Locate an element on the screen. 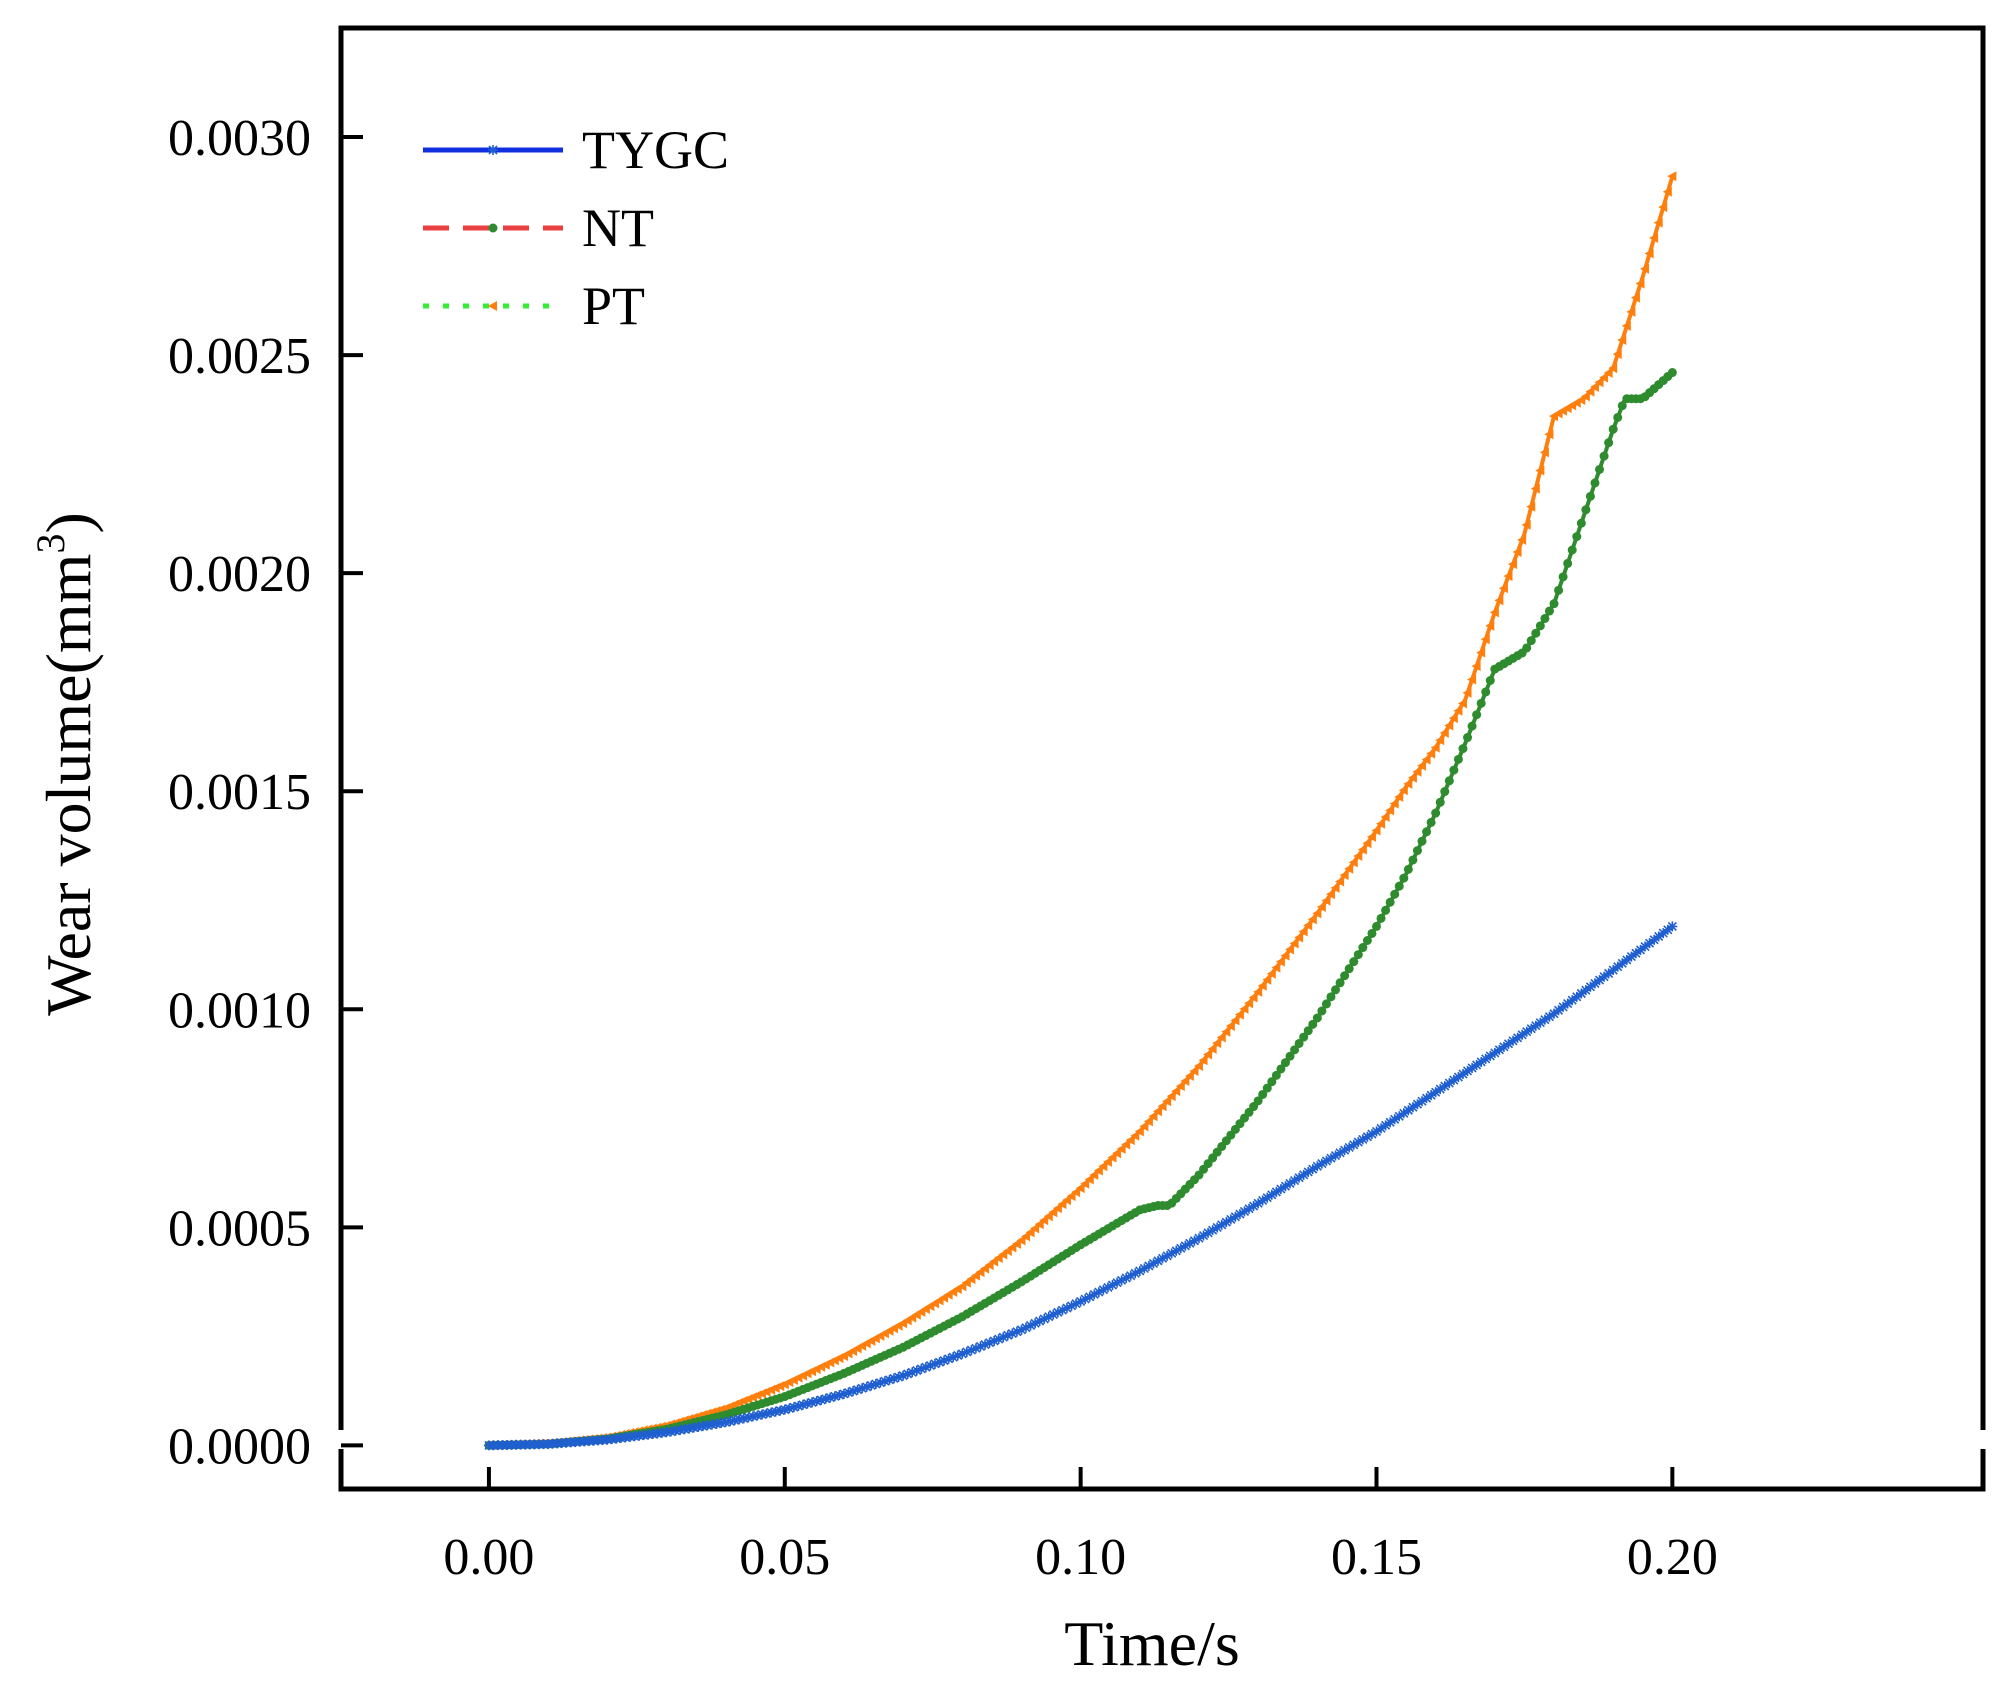 The image size is (2002, 1688). x-tick-label: 0.10 is located at coordinates (1080, 1557).